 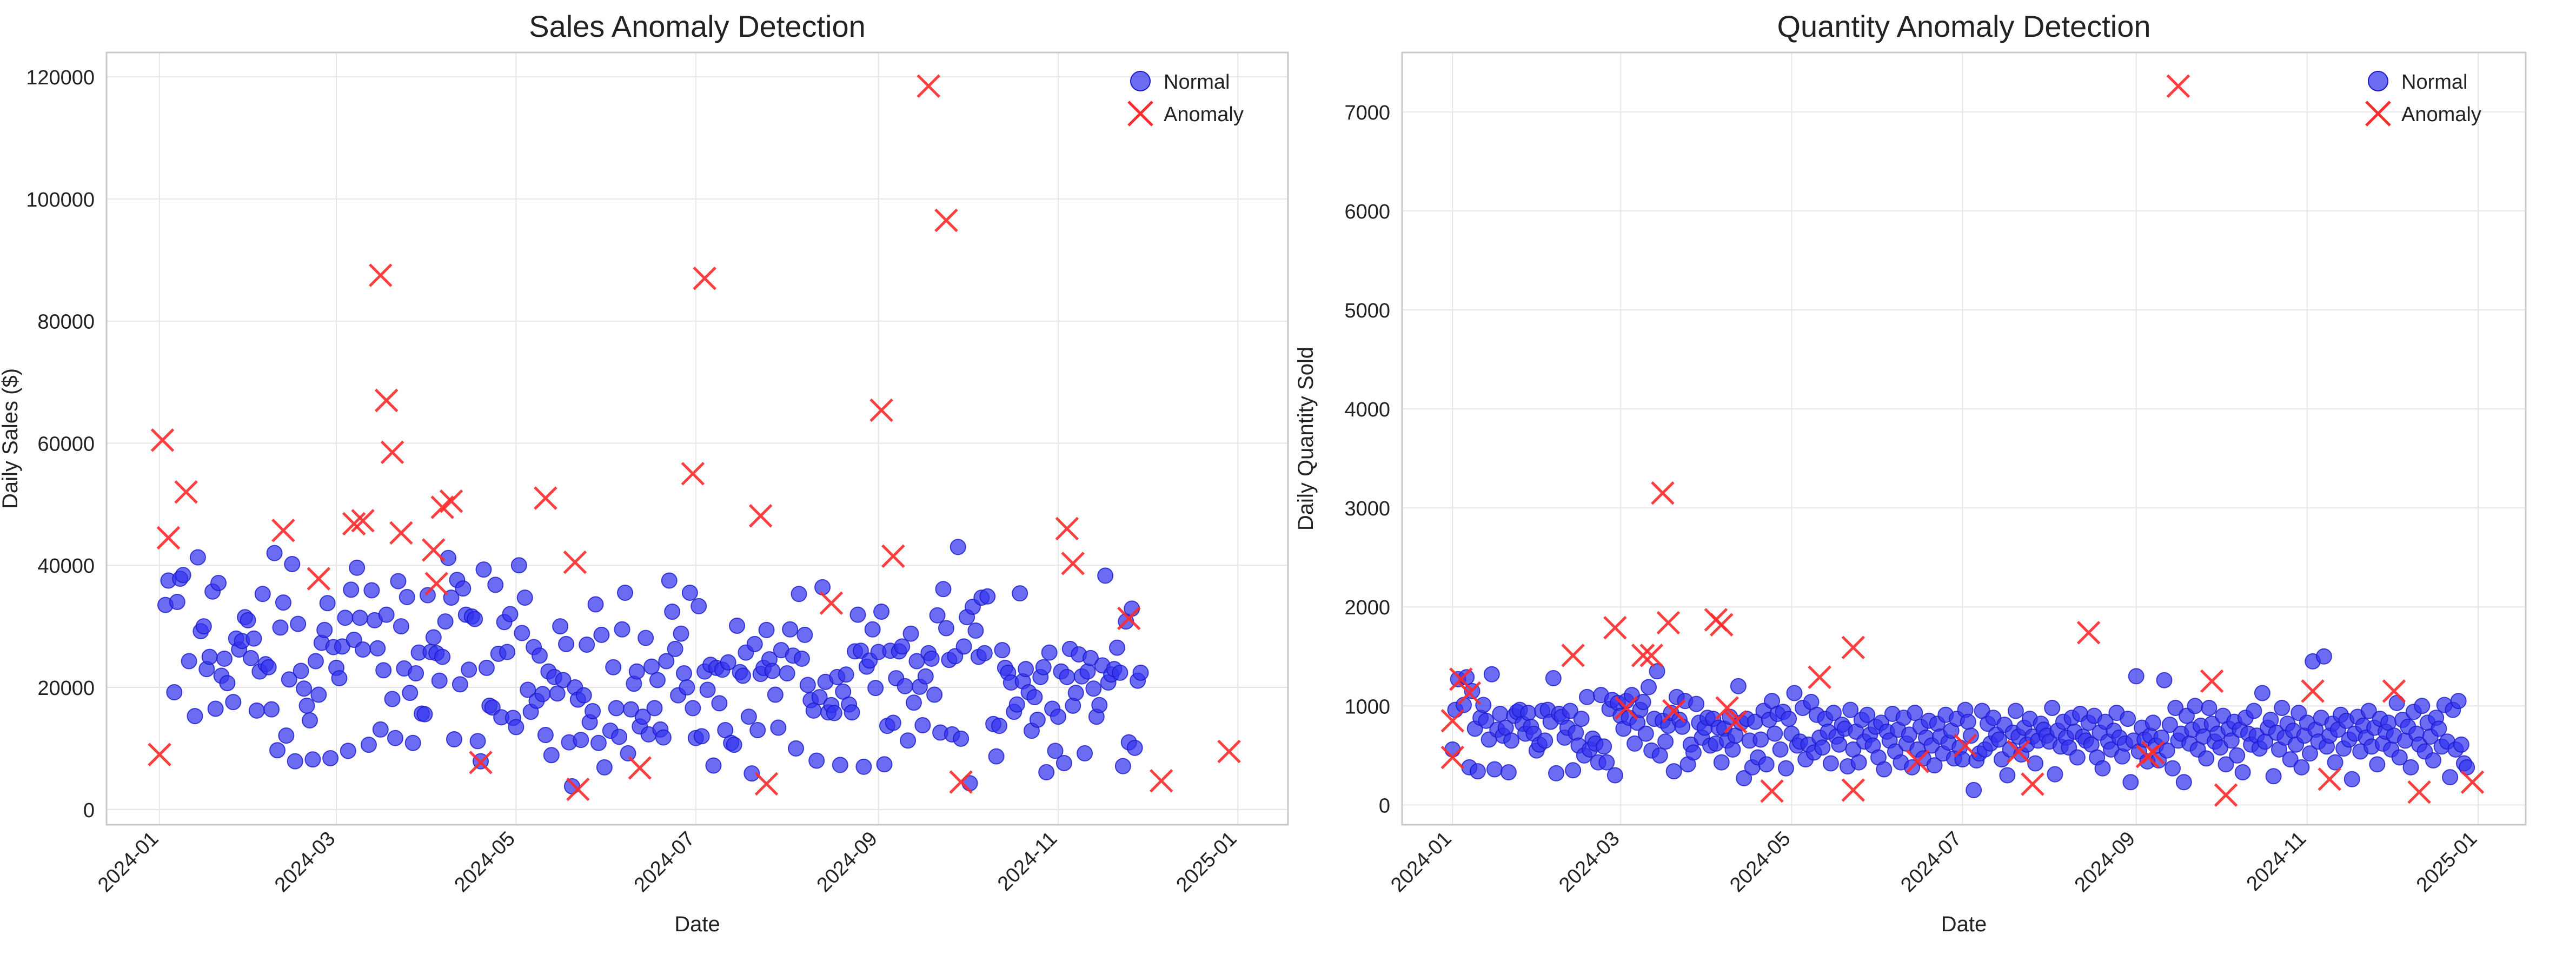 I want to click on x-tick-label: 2024-05, so click(x=484, y=862).